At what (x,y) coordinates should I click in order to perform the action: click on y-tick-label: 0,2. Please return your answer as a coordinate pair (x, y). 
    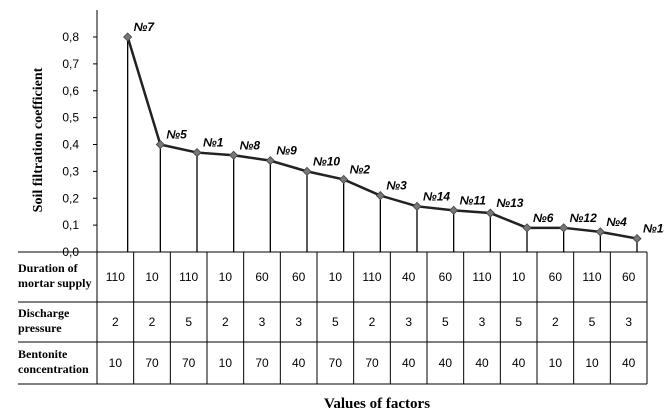
    Looking at the image, I should click on (70, 198).